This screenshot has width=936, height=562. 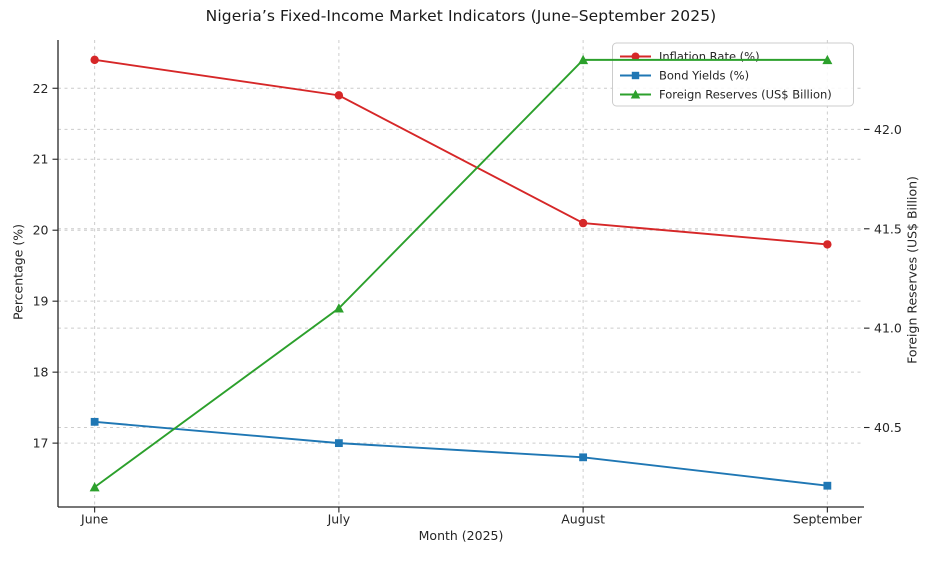 I want to click on y-left-tick-label: 22, so click(x=41, y=88).